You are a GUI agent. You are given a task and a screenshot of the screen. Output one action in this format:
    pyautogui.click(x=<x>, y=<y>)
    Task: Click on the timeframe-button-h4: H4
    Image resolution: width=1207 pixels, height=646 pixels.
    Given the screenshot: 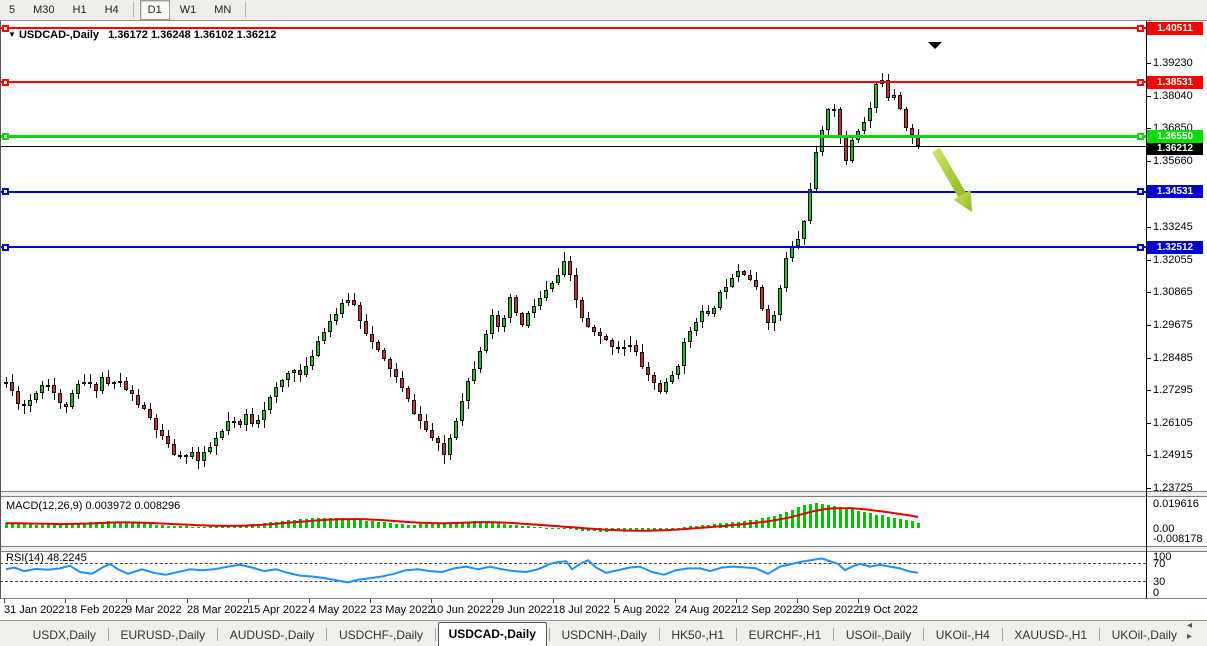 What is the action you would take?
    pyautogui.click(x=111, y=10)
    